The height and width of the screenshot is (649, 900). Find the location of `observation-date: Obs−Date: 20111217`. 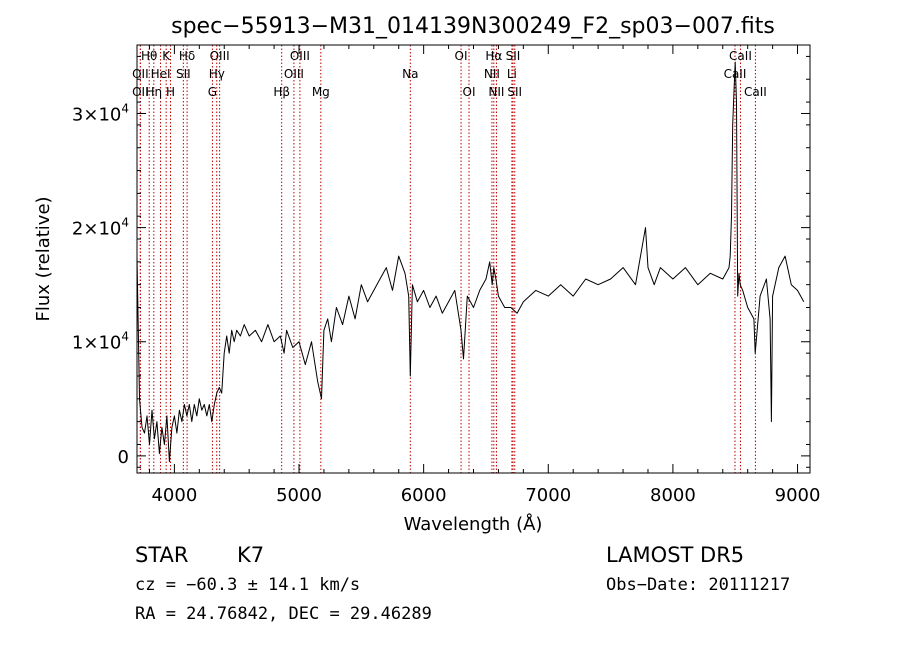

observation-date: Obs−Date: 20111217 is located at coordinates (698, 585).